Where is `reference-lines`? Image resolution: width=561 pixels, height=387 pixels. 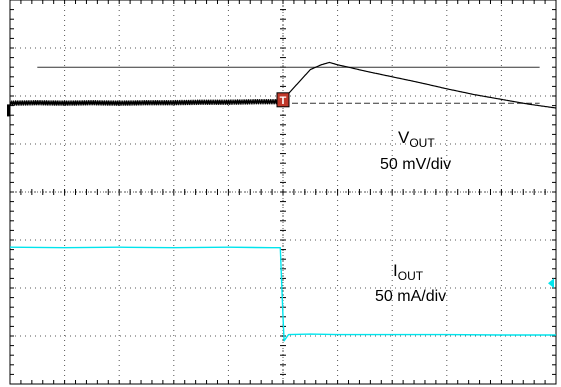
reference-lines is located at coordinates (288, 85).